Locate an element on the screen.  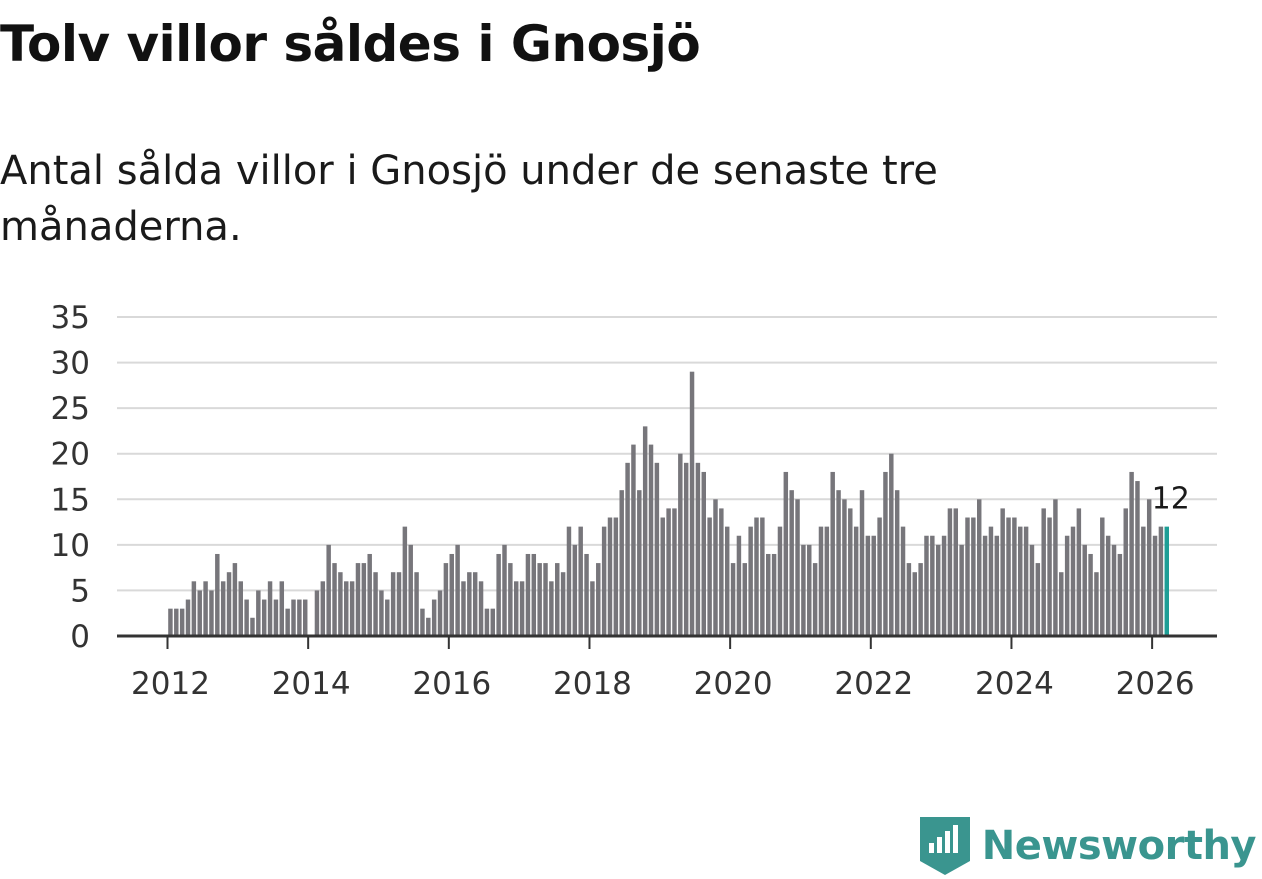
y-tick-label: 5 is located at coordinates (80, 591).